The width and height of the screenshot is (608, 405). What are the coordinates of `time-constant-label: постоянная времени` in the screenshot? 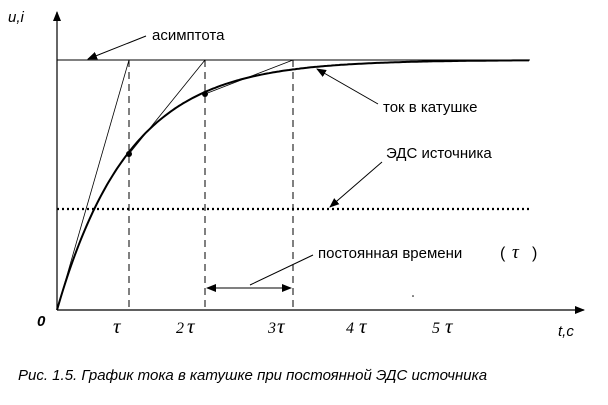 It's located at (390, 253).